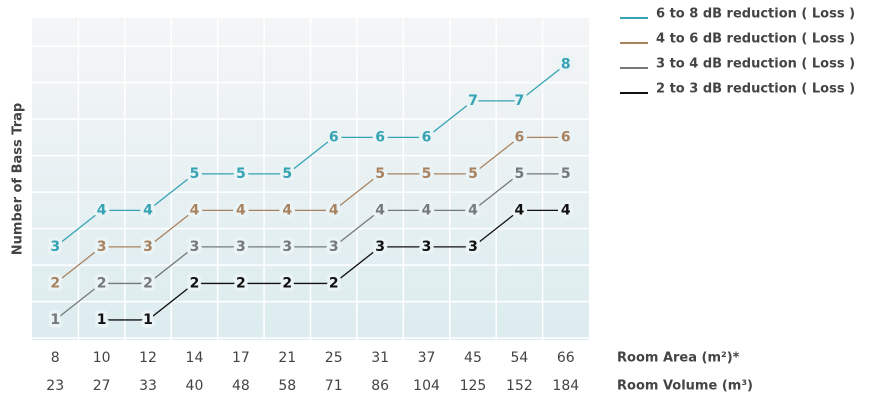  I want to click on x-tick-label: 17, so click(241, 358).